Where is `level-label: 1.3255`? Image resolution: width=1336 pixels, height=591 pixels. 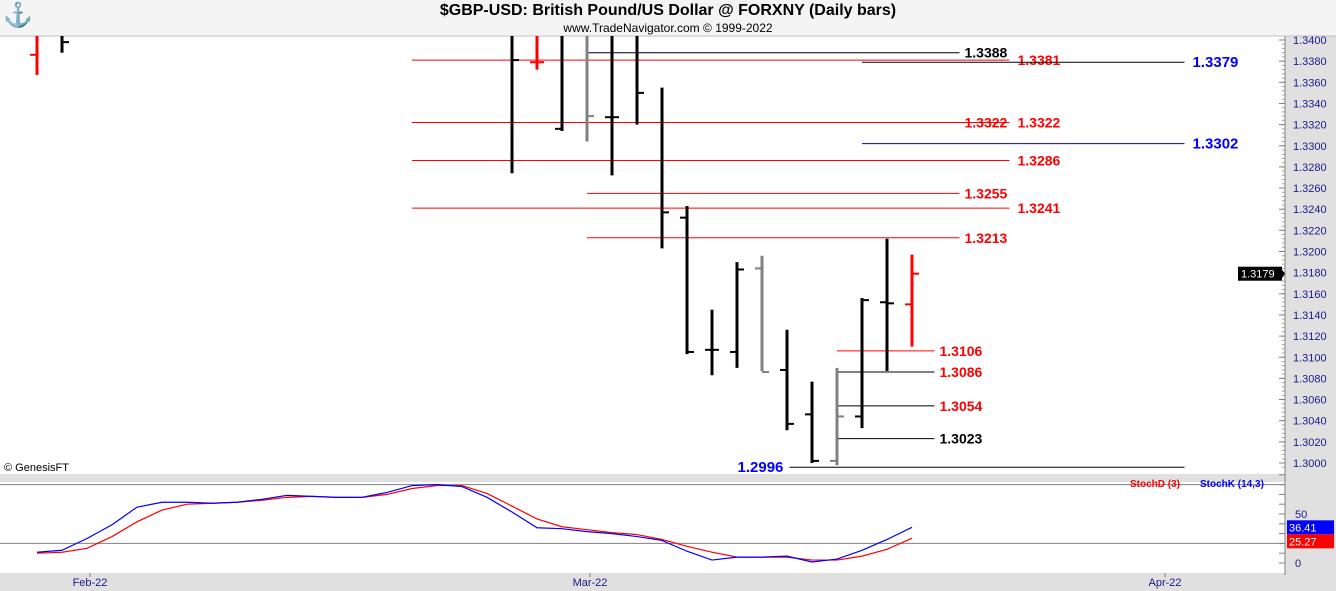
level-label: 1.3255 is located at coordinates (986, 193).